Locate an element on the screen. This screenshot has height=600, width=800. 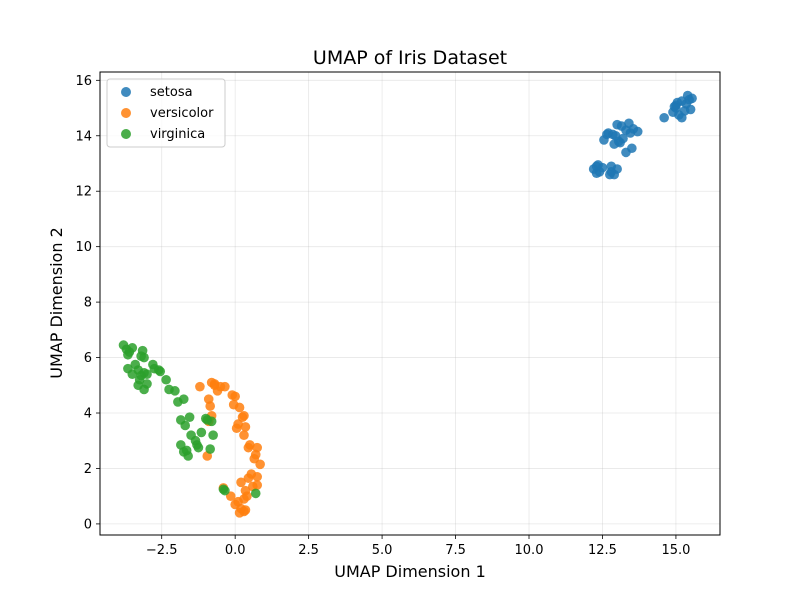
x-tick-label: 12.5 is located at coordinates (602, 550).